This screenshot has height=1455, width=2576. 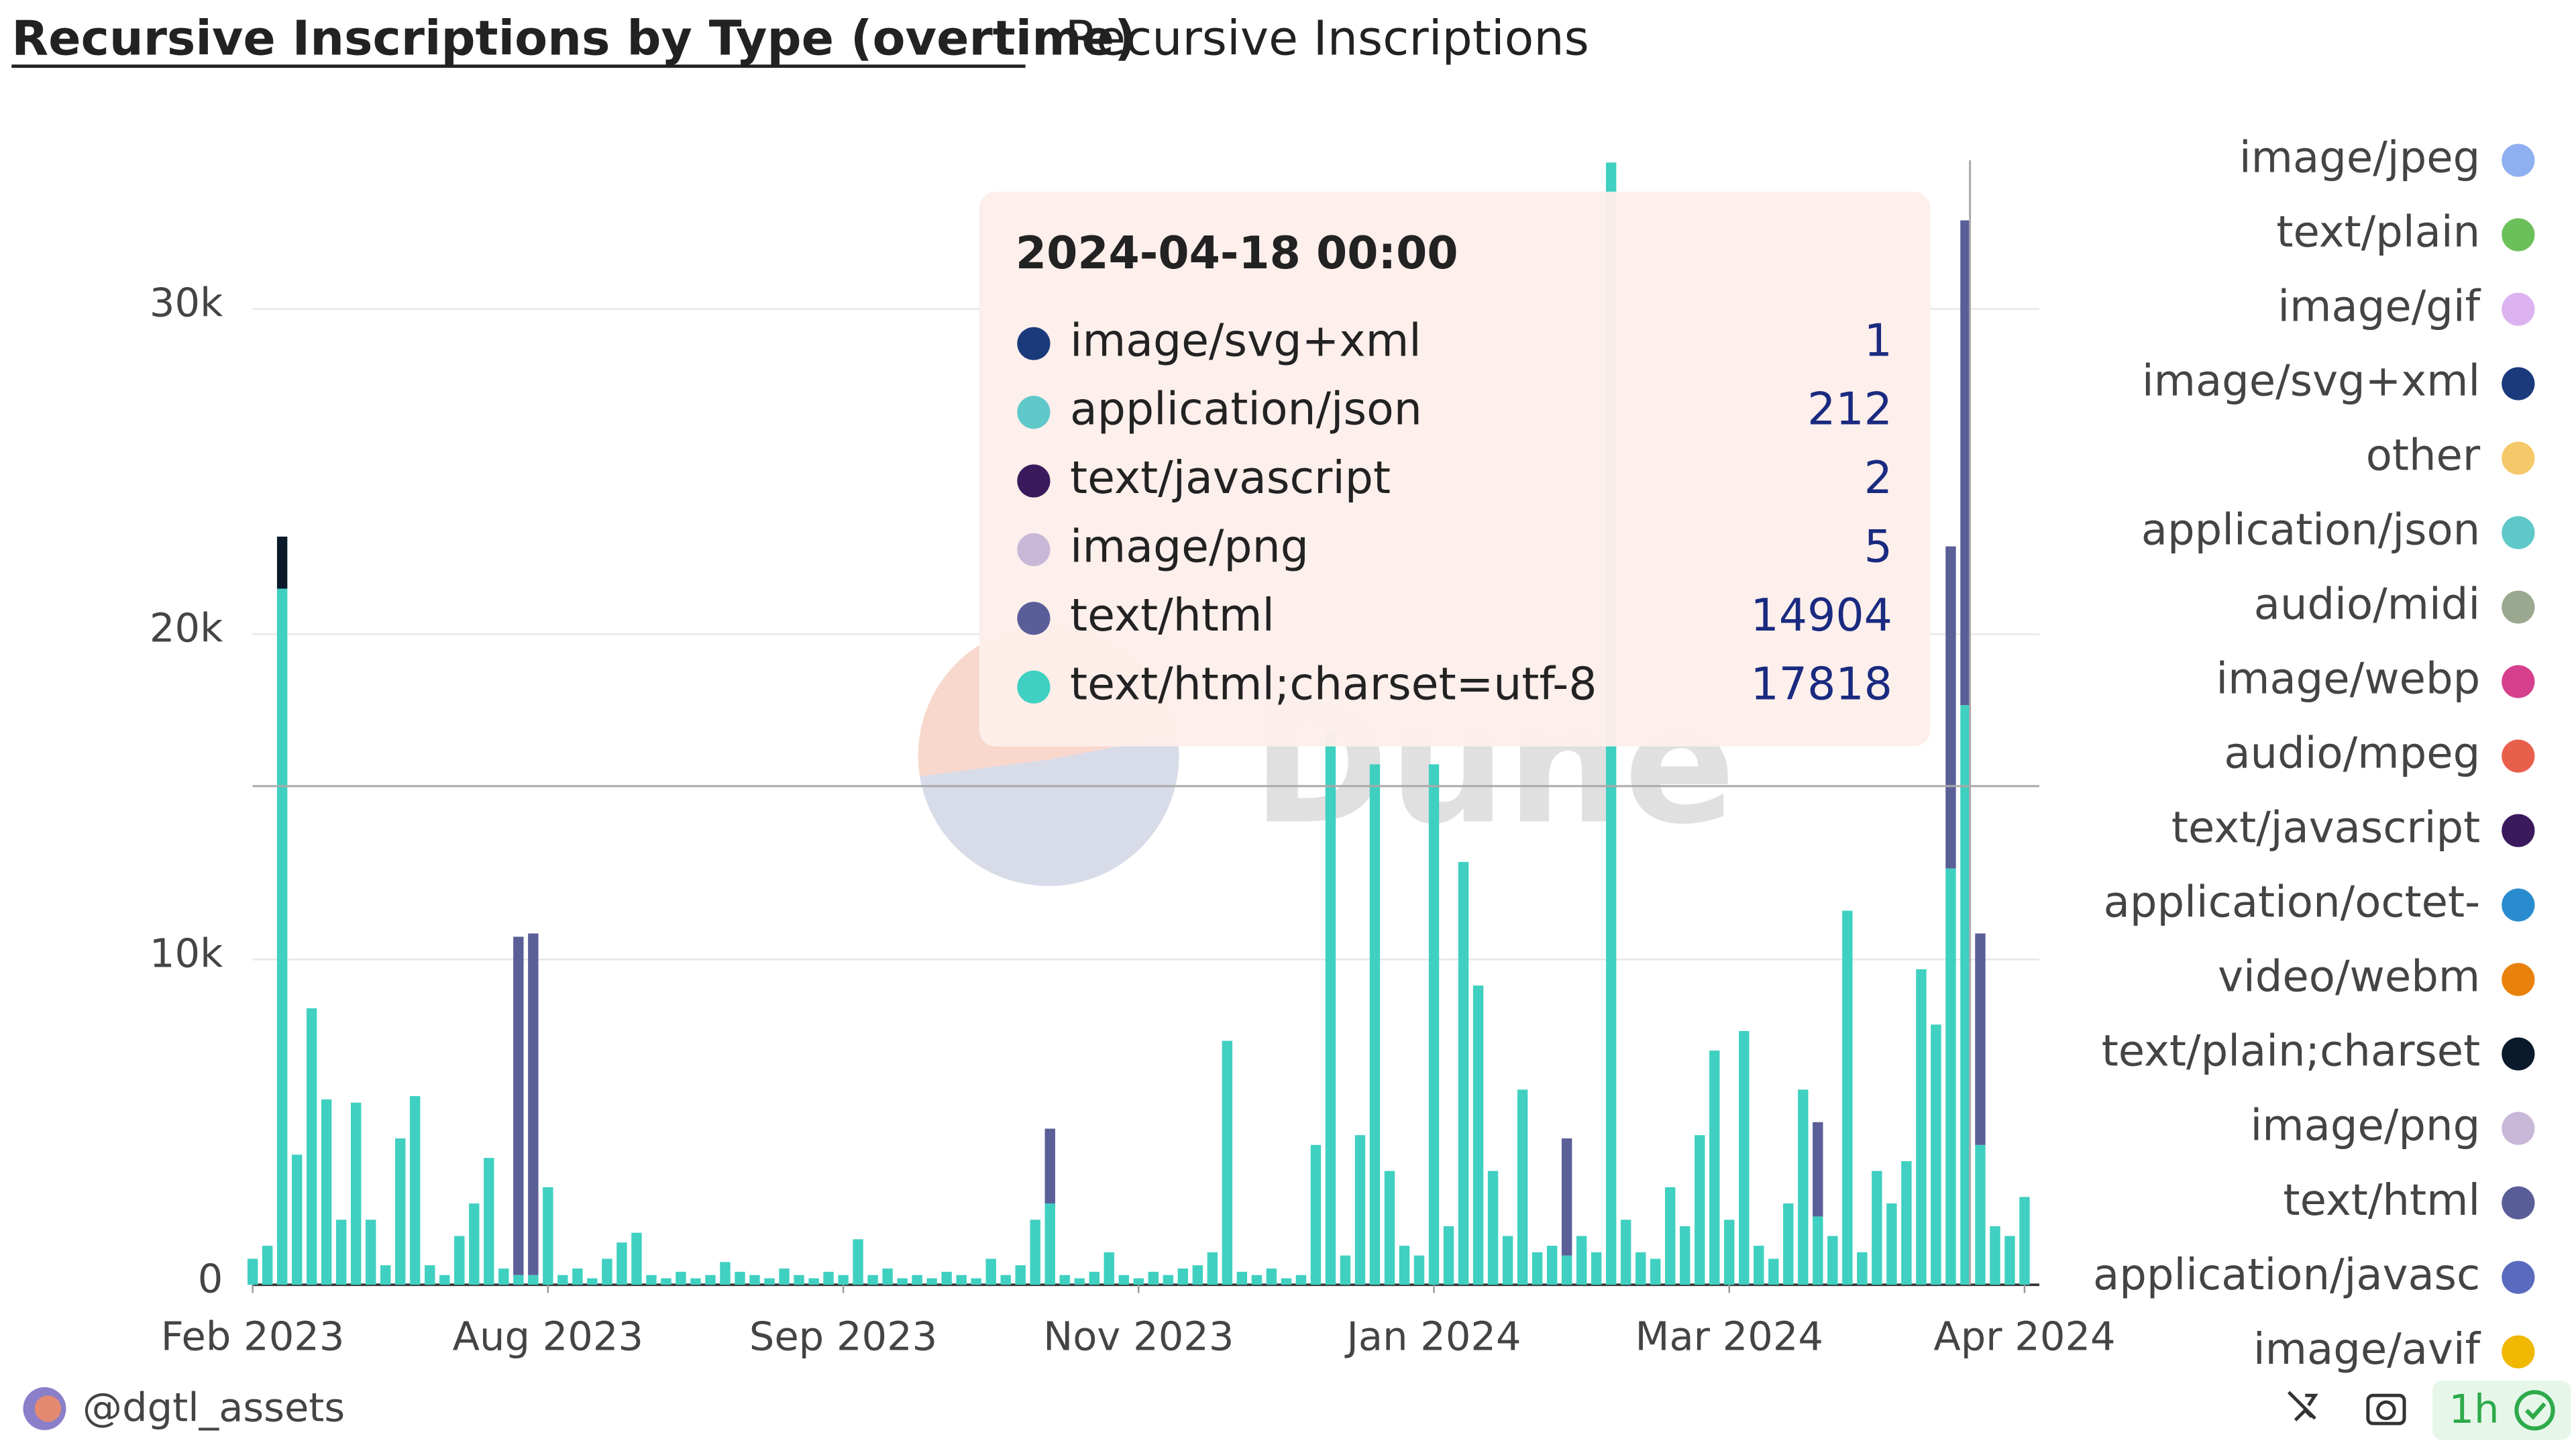 What do you see at coordinates (2311, 382) in the screenshot?
I see `legend-label: image/svg+xml` at bounding box center [2311, 382].